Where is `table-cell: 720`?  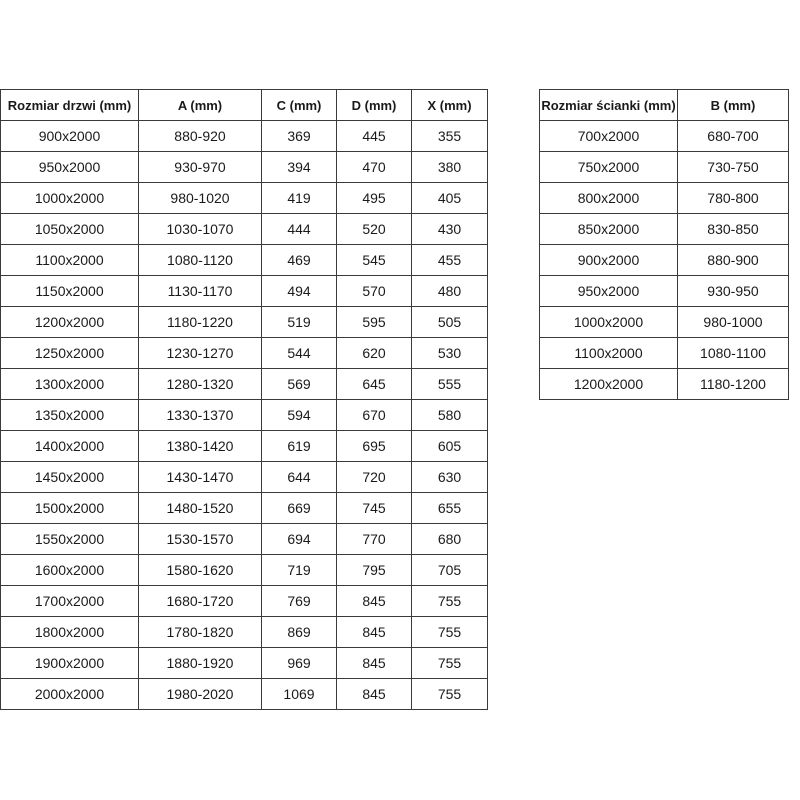 table-cell: 720 is located at coordinates (374, 477).